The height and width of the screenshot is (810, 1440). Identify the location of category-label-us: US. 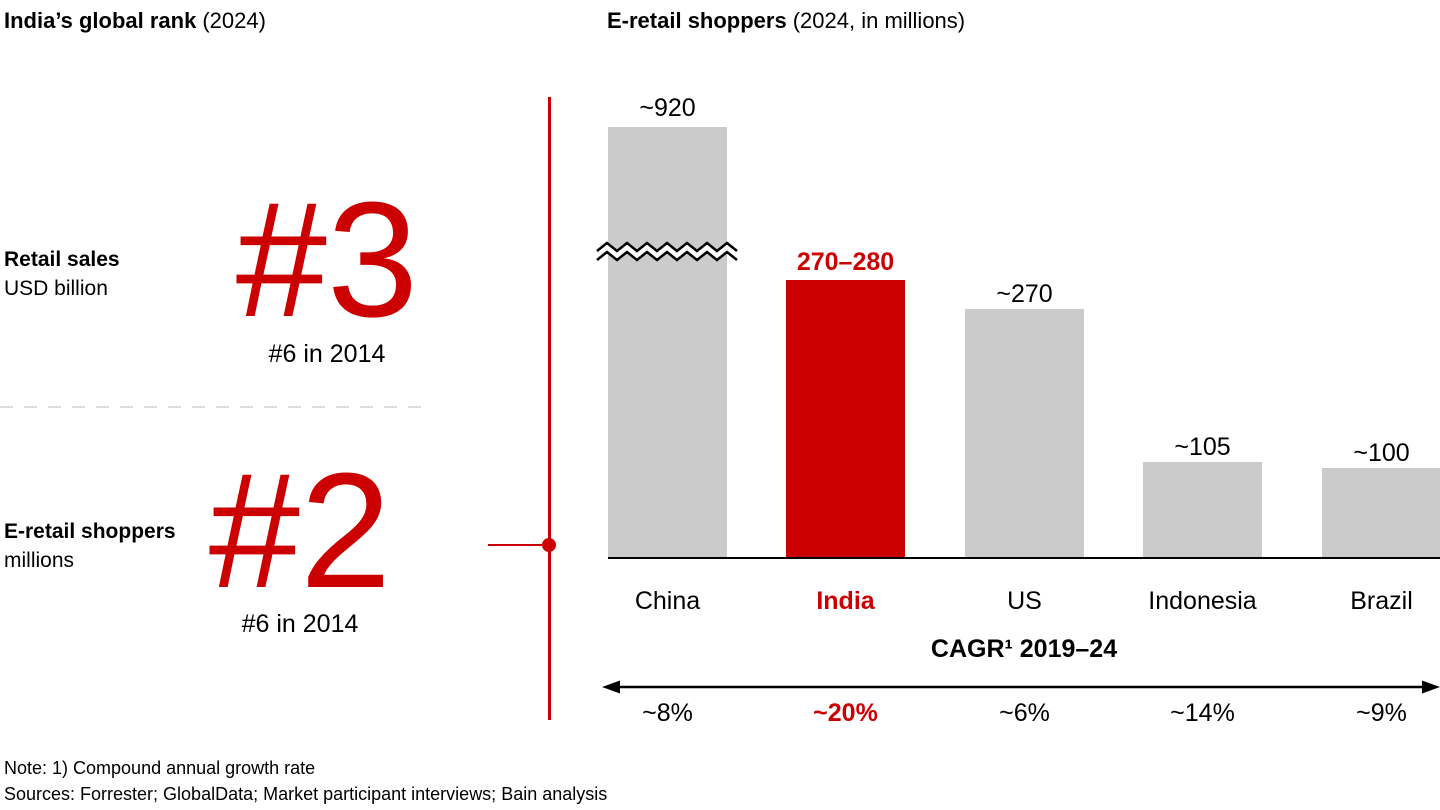
(1024, 601).